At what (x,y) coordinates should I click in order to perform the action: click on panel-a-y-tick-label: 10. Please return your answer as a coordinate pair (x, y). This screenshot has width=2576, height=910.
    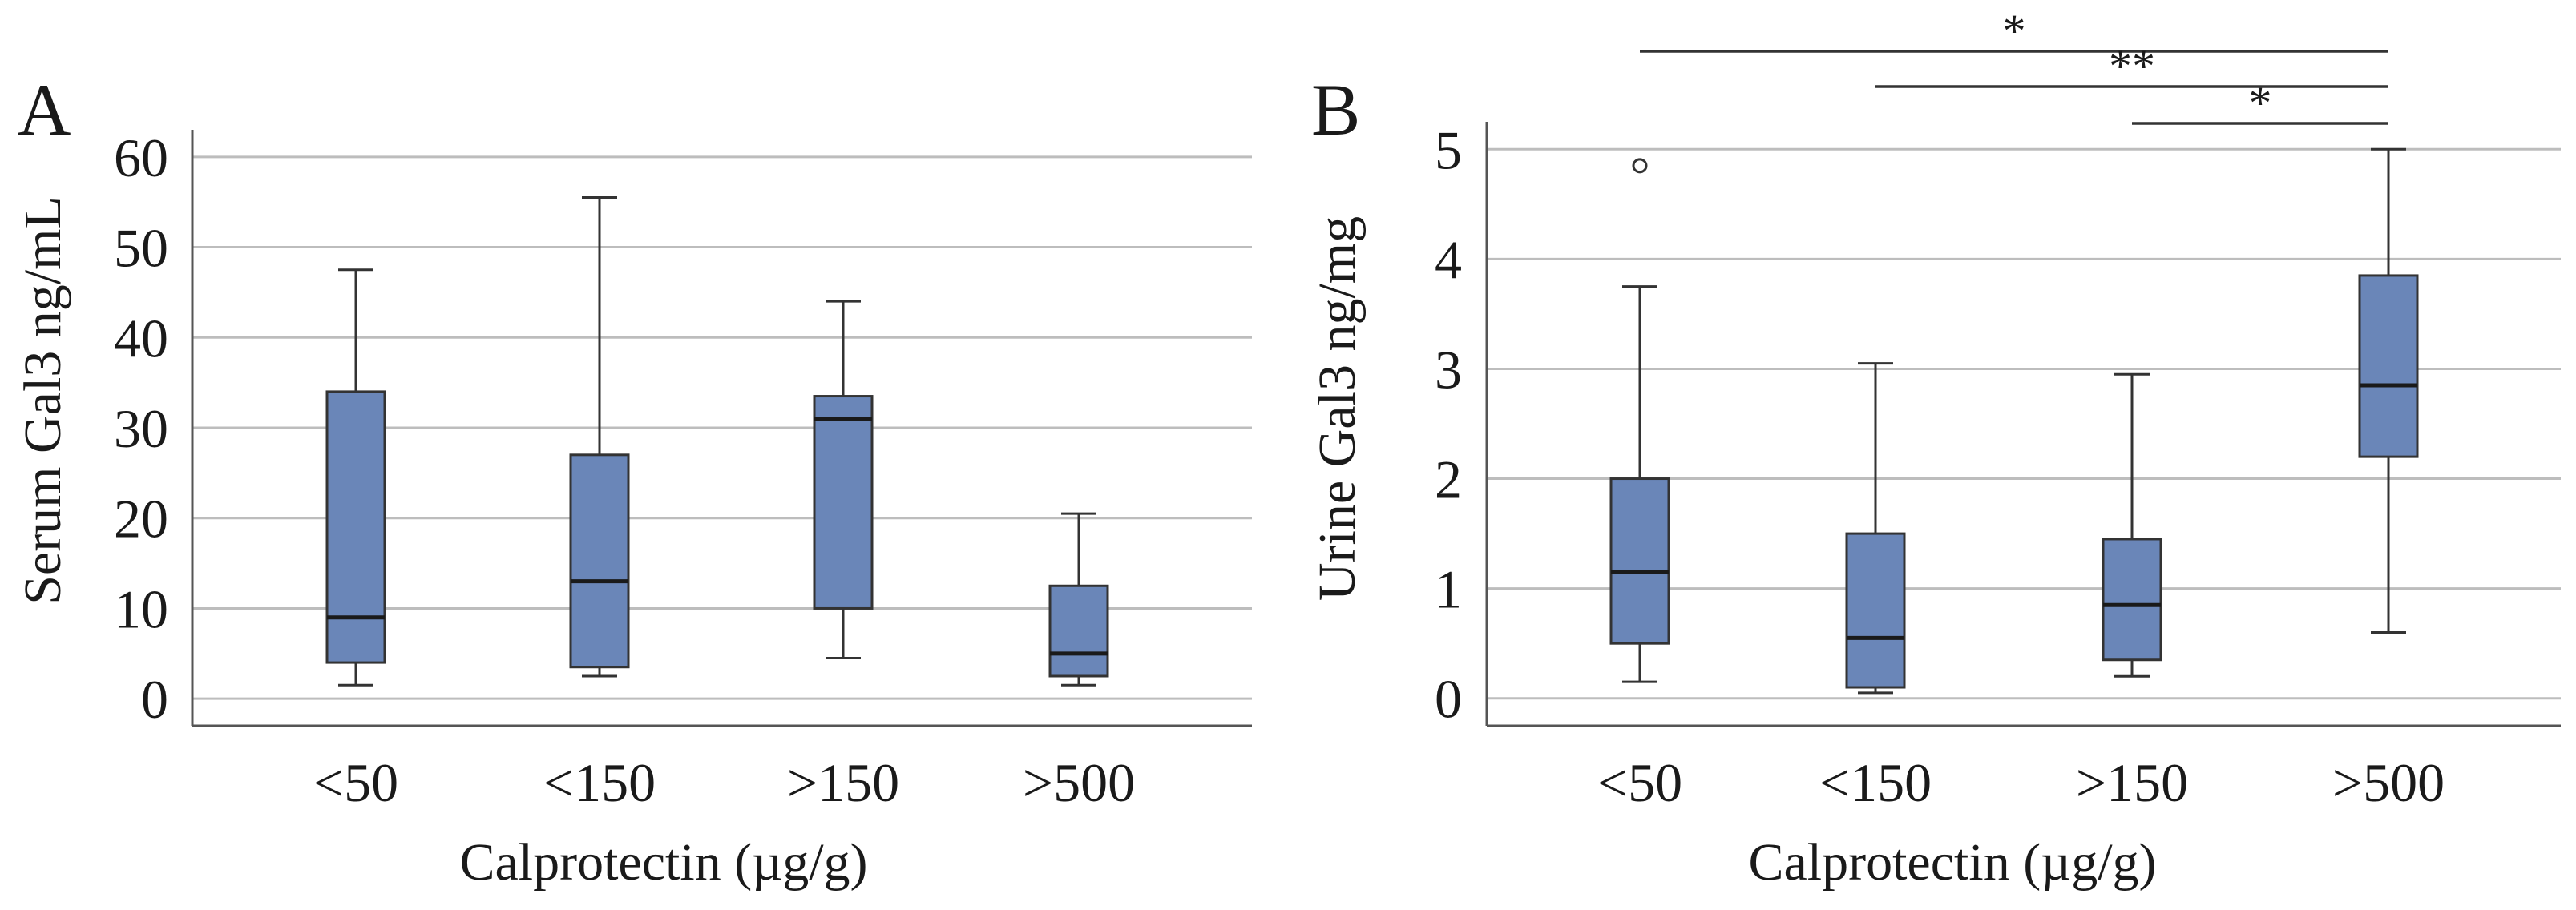
    Looking at the image, I should click on (141, 608).